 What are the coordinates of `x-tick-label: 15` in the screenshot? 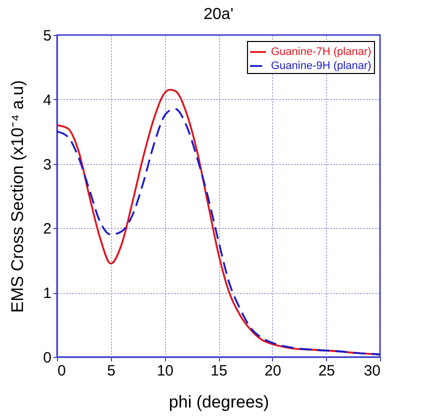 It's located at (219, 371).